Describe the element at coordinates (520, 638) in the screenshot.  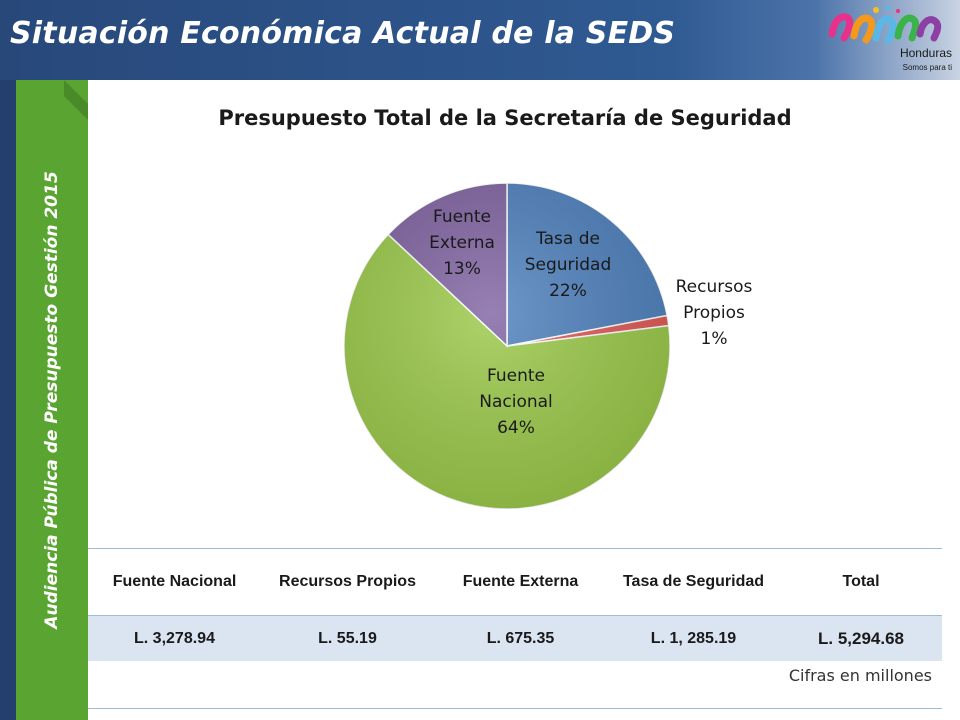
I see `value-fuente-externa: L. 675.35` at that location.